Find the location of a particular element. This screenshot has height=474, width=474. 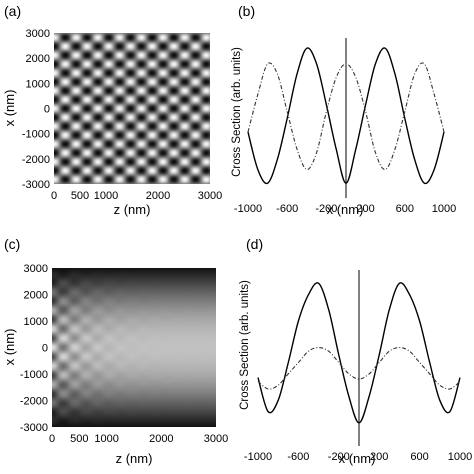

panel-a-ytick-label: 2000 is located at coordinates (38, 59).